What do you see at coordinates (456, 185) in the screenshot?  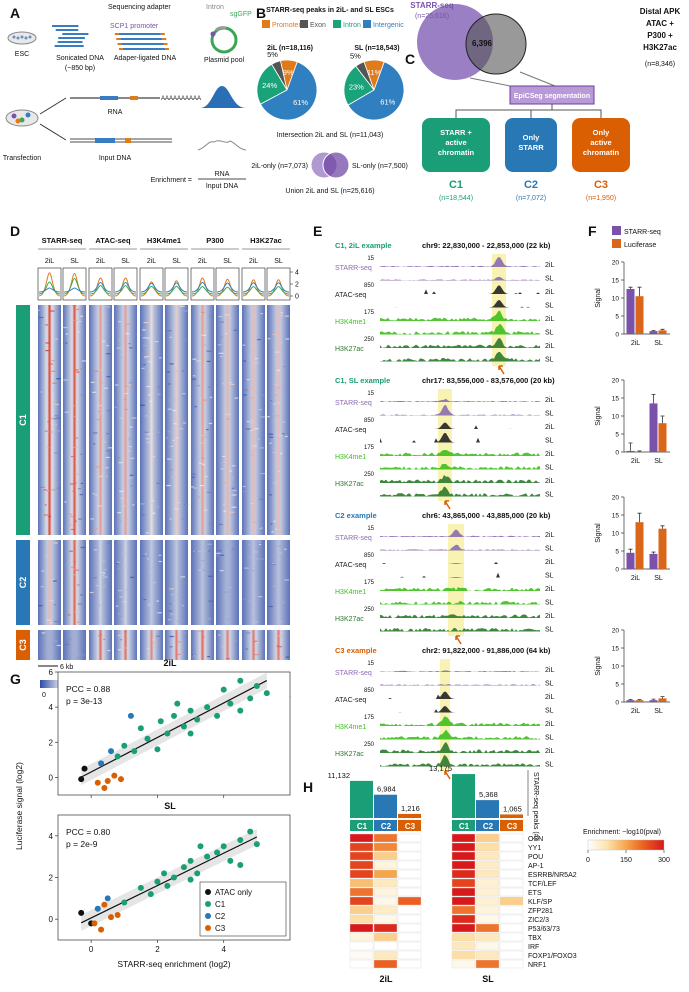 I see `label: C1` at bounding box center [456, 185].